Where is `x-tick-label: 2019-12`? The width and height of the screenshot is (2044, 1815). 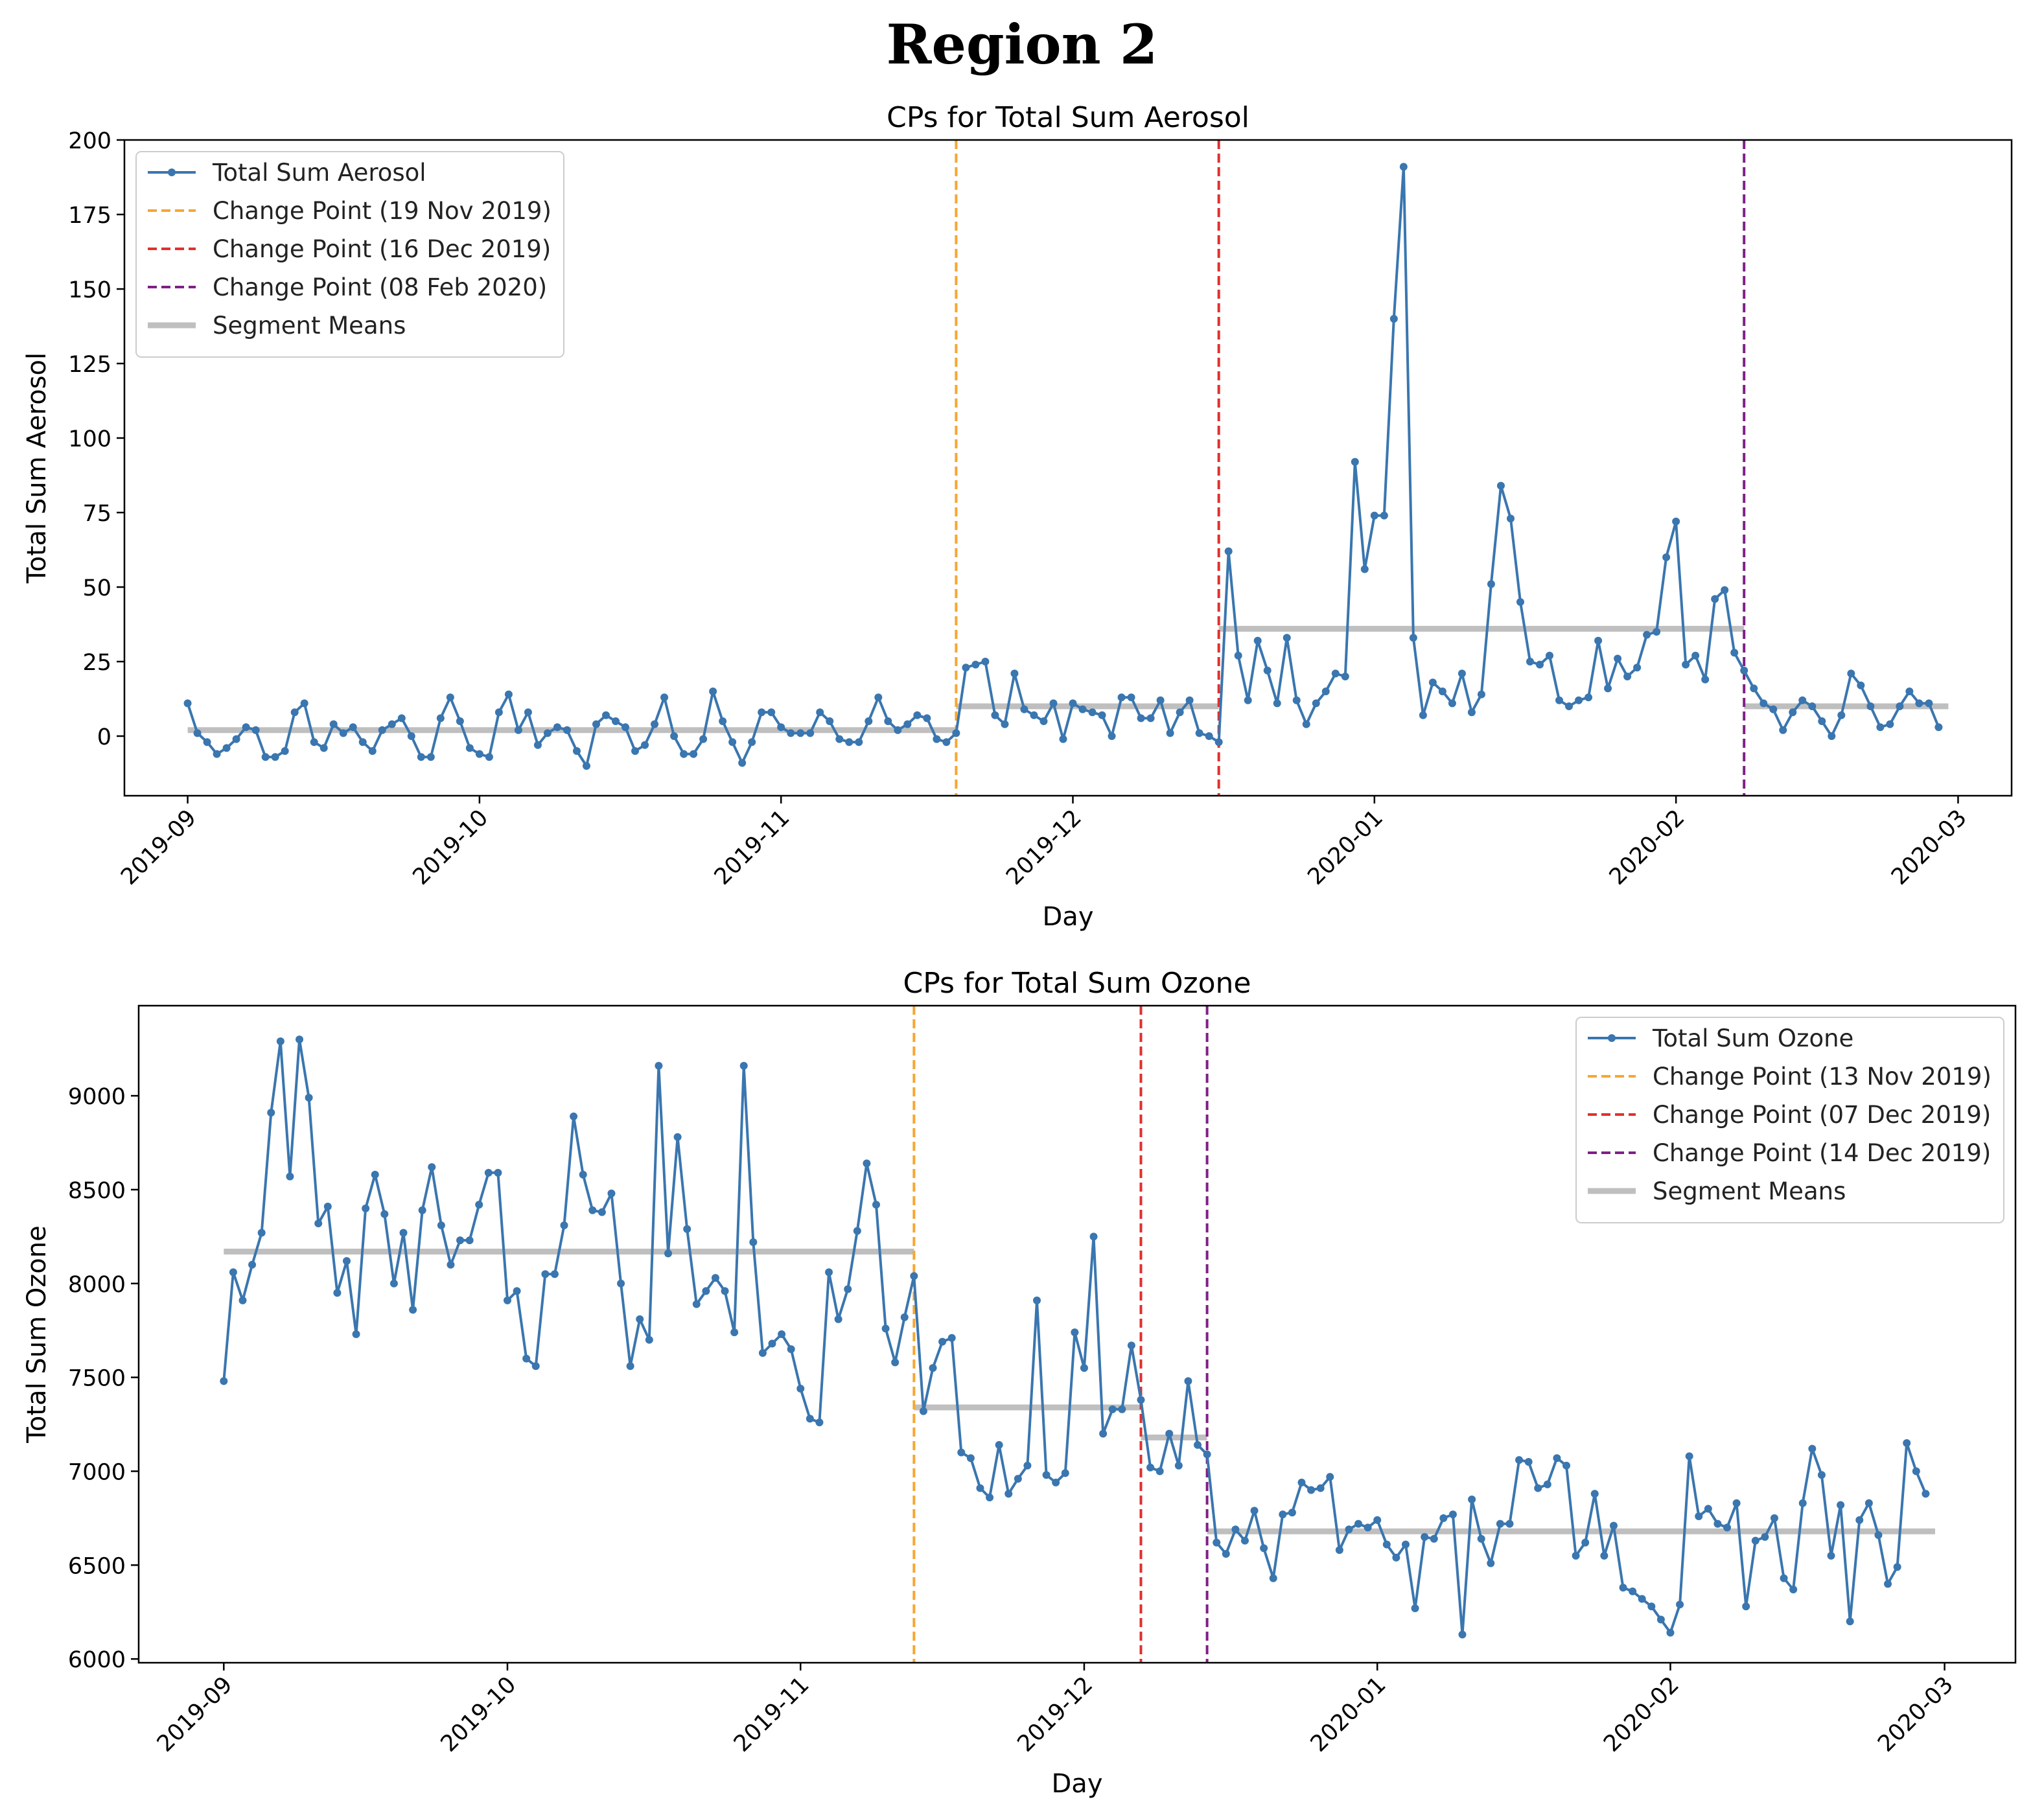 x-tick-label: 2019-12 is located at coordinates (1044, 847).